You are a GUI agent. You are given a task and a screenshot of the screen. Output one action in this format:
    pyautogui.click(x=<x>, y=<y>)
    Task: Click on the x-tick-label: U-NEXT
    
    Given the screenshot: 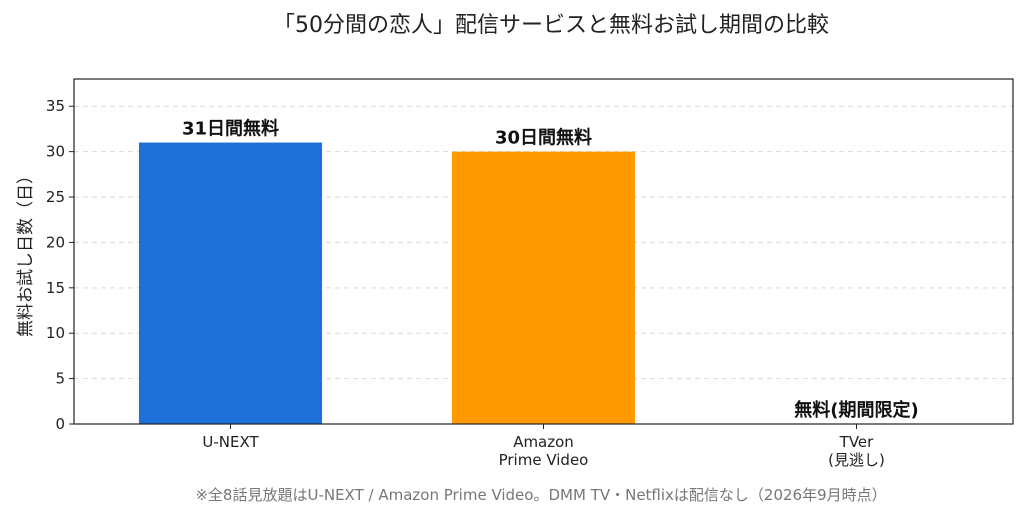 What is the action you would take?
    pyautogui.click(x=230, y=442)
    